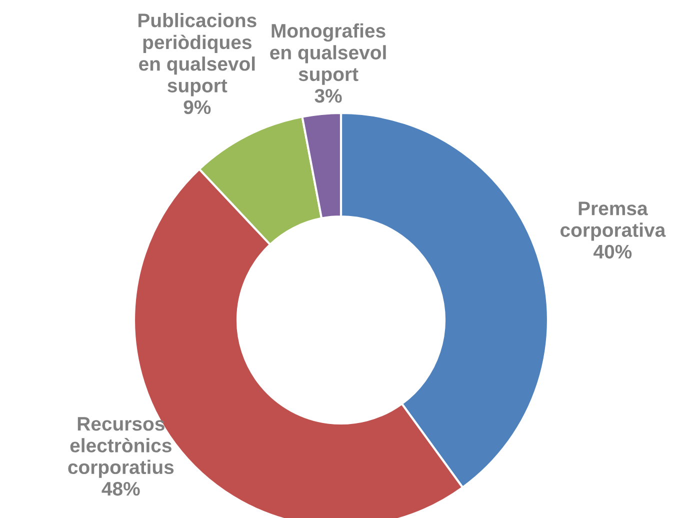 This screenshot has height=518, width=690. Describe the element at coordinates (121, 489) in the screenshot. I see `data-label: 48%` at that location.